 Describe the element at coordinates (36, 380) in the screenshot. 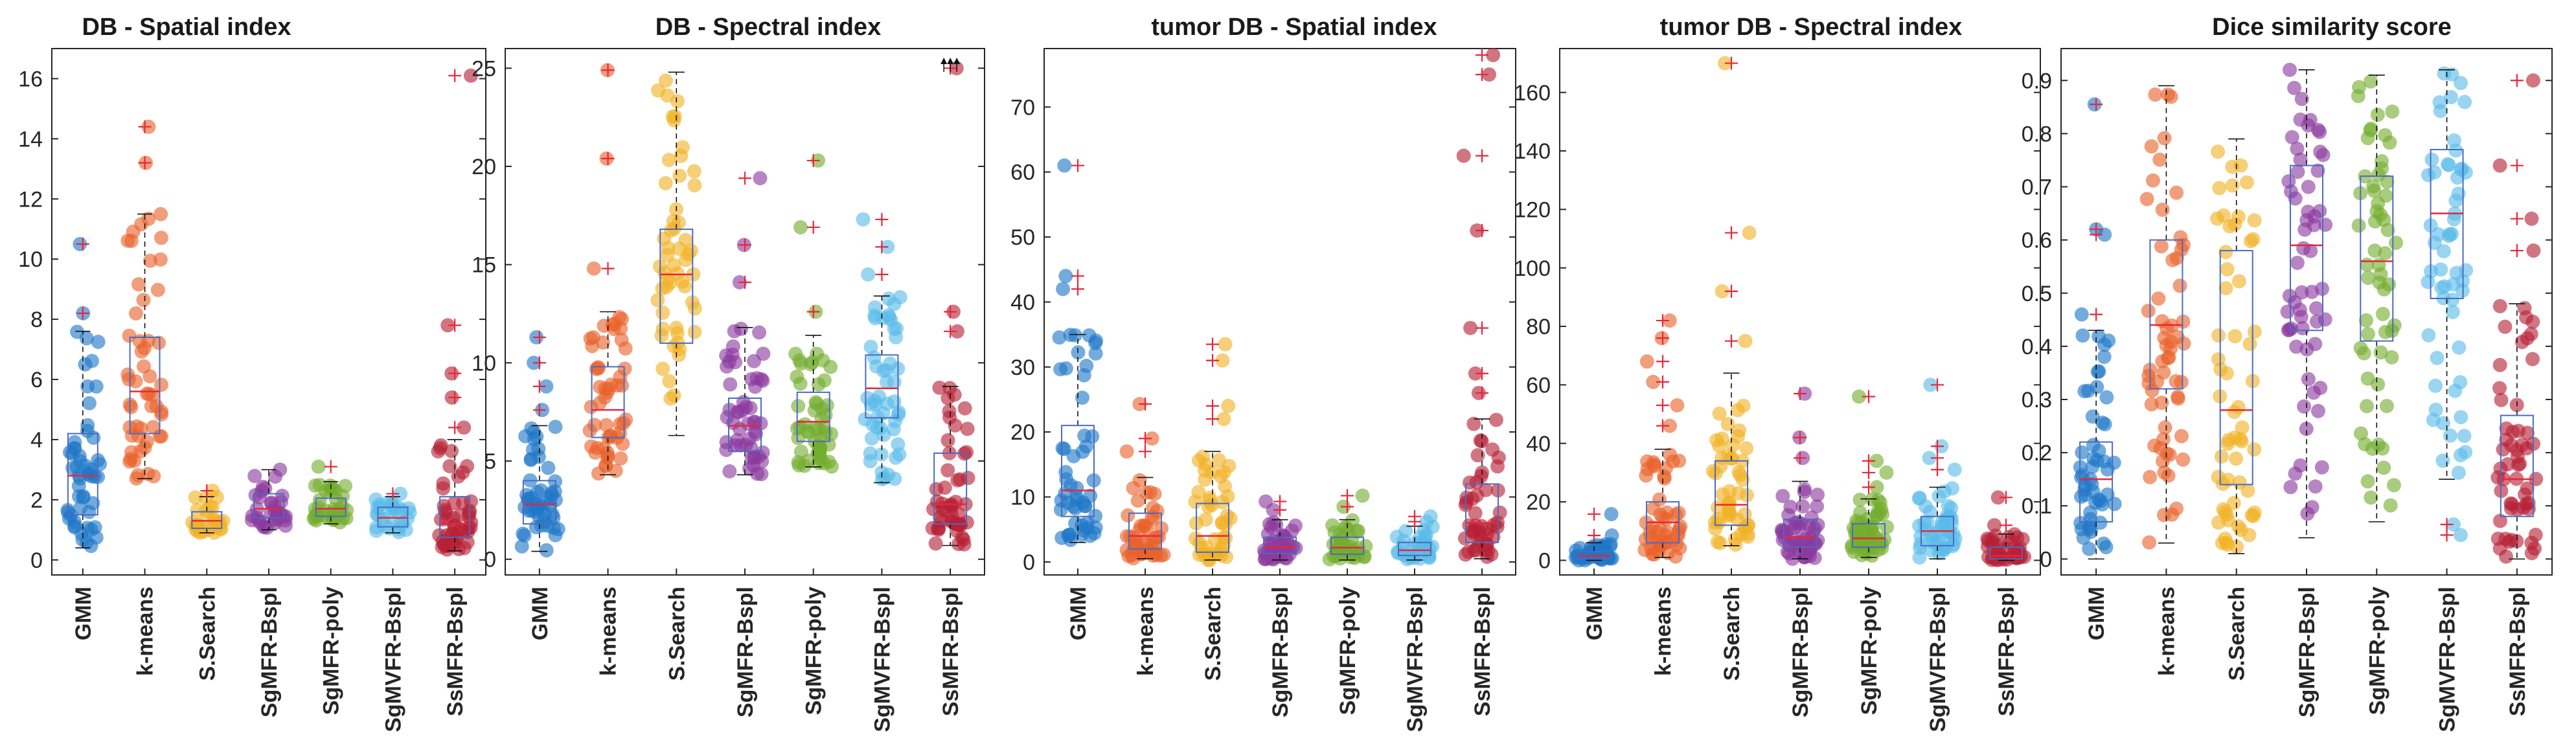

I see `y-tick-label: 6` at that location.